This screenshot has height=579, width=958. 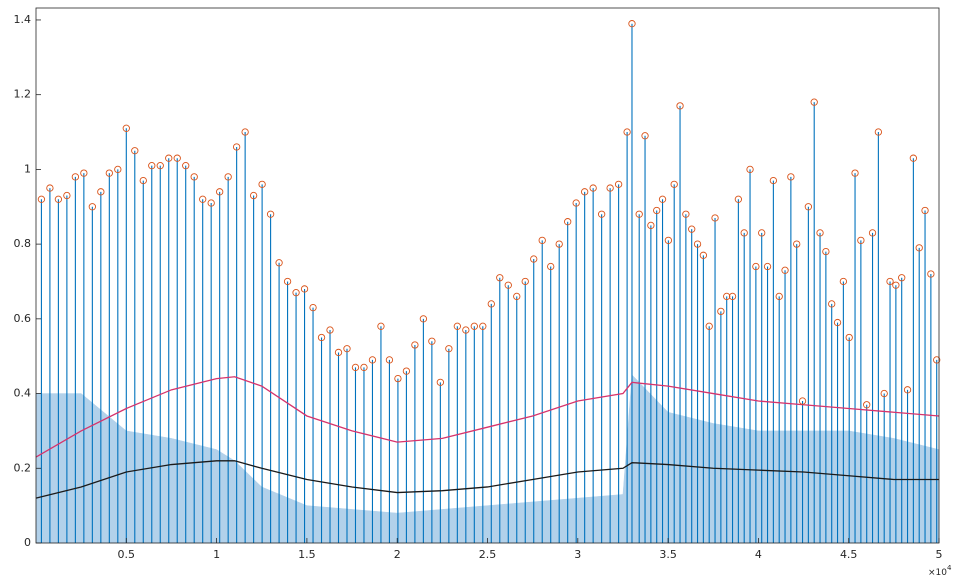 What do you see at coordinates (23, 94) in the screenshot?
I see `y-tick-label: 1.2` at bounding box center [23, 94].